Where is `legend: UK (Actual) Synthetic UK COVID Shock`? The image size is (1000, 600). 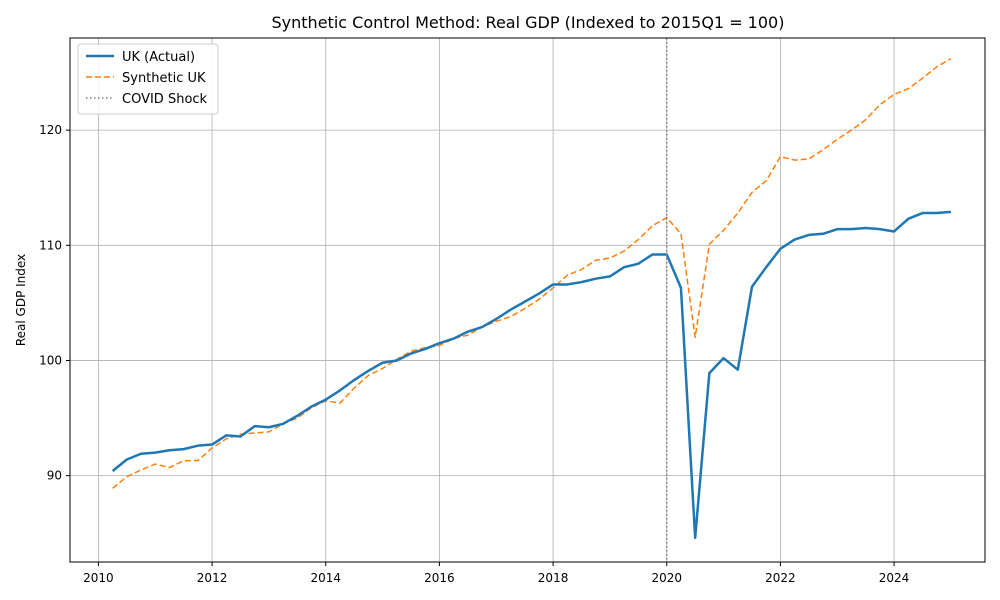 legend: UK (Actual) Synthetic UK COVID Shock is located at coordinates (148, 79).